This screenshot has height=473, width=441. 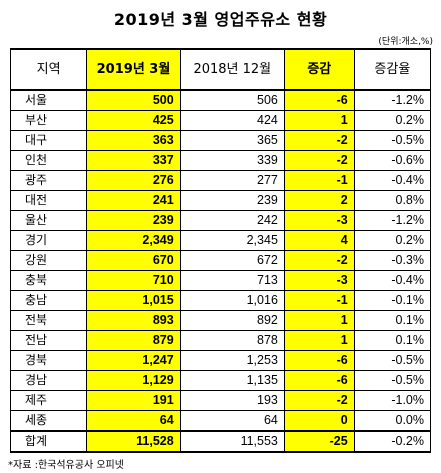 I want to click on region-cell: 울산, so click(x=48, y=220).